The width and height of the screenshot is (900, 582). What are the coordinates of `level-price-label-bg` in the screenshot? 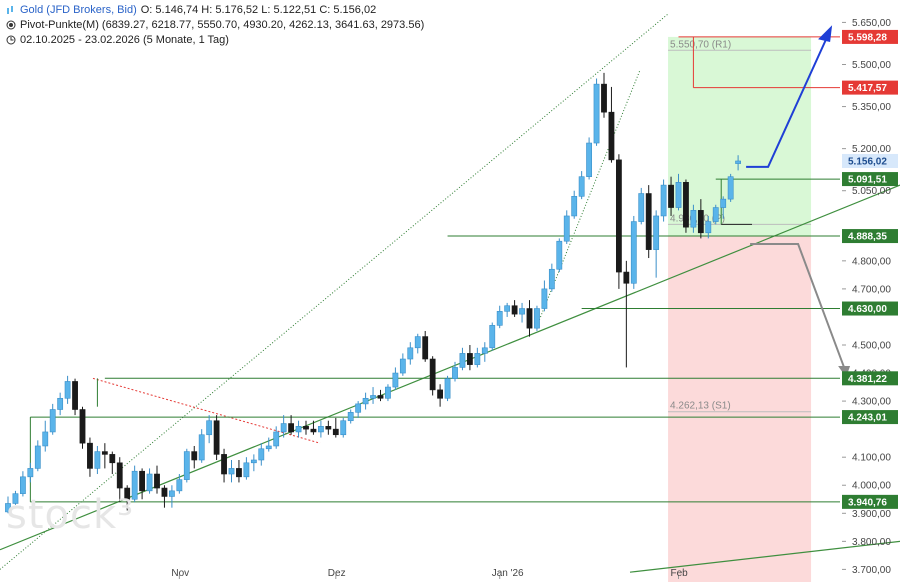 It's located at (870, 236).